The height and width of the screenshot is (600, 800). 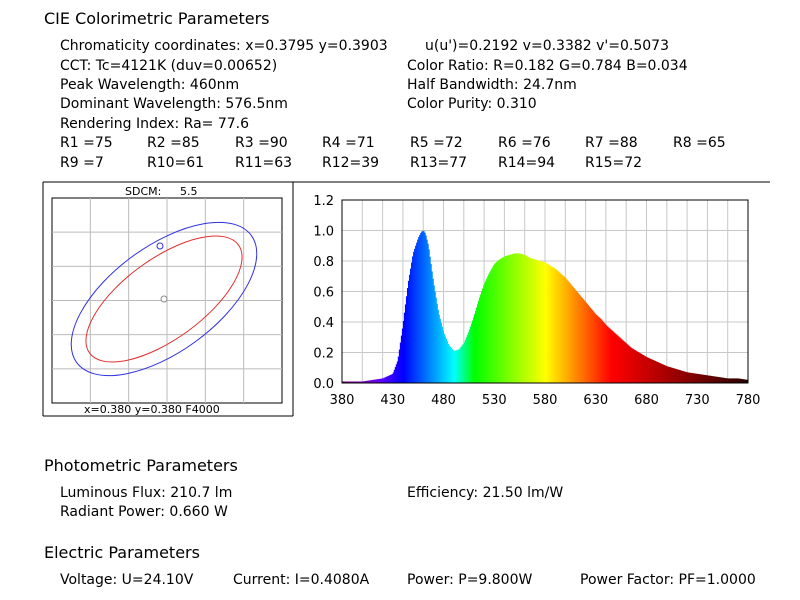 I want to click on power-factor-text: Power Factor: PF=1.0000, so click(x=668, y=580).